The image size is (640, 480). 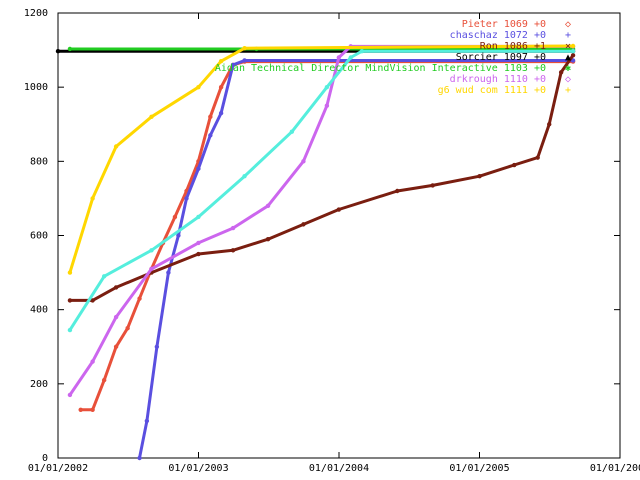 What do you see at coordinates (568, 57) in the screenshot?
I see `legend-marker-icon: ▲` at bounding box center [568, 57].